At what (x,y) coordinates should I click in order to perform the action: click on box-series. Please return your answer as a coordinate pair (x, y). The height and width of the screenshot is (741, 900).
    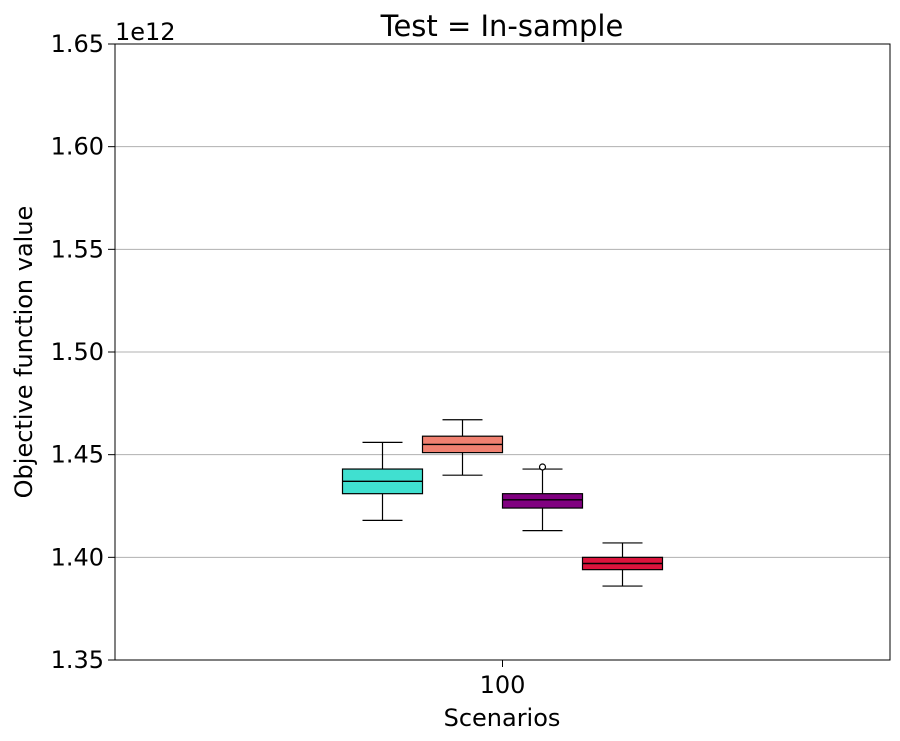
    Looking at the image, I should click on (502, 503).